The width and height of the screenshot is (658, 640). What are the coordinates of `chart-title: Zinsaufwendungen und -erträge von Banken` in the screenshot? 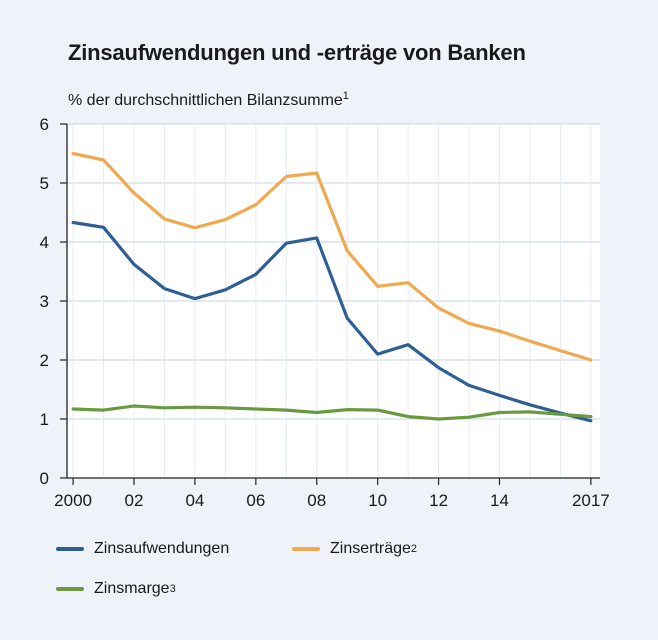 It's located at (297, 52).